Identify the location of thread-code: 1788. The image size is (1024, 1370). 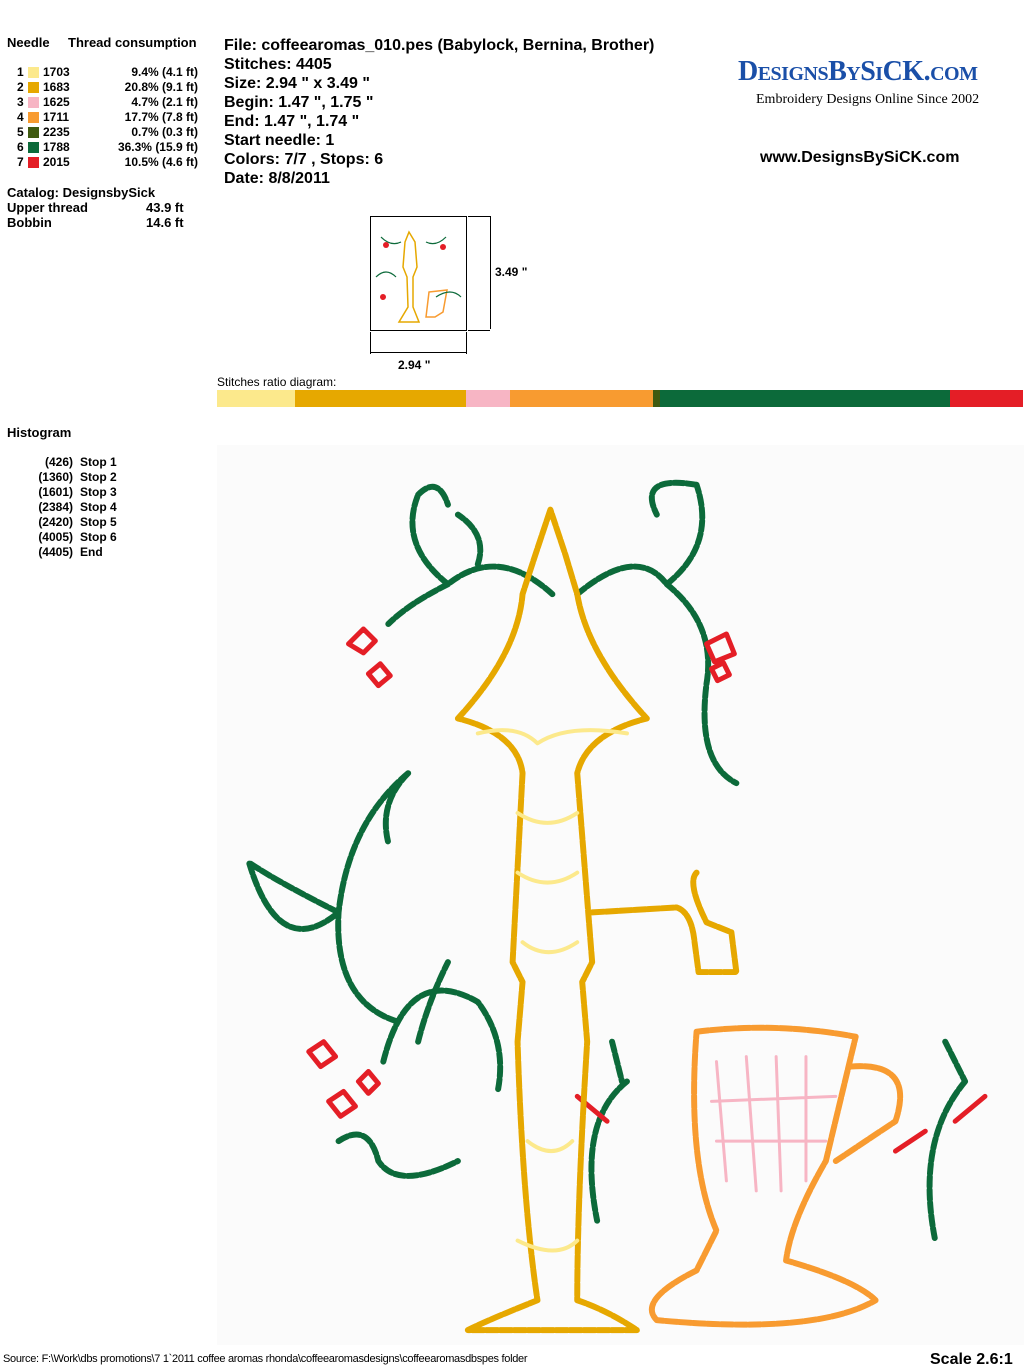
(56, 147).